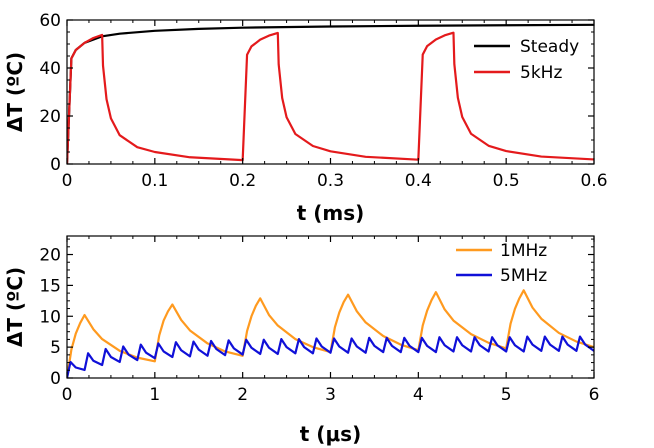  Describe the element at coordinates (549, 47) in the screenshot. I see `legend-label: Steady` at that location.